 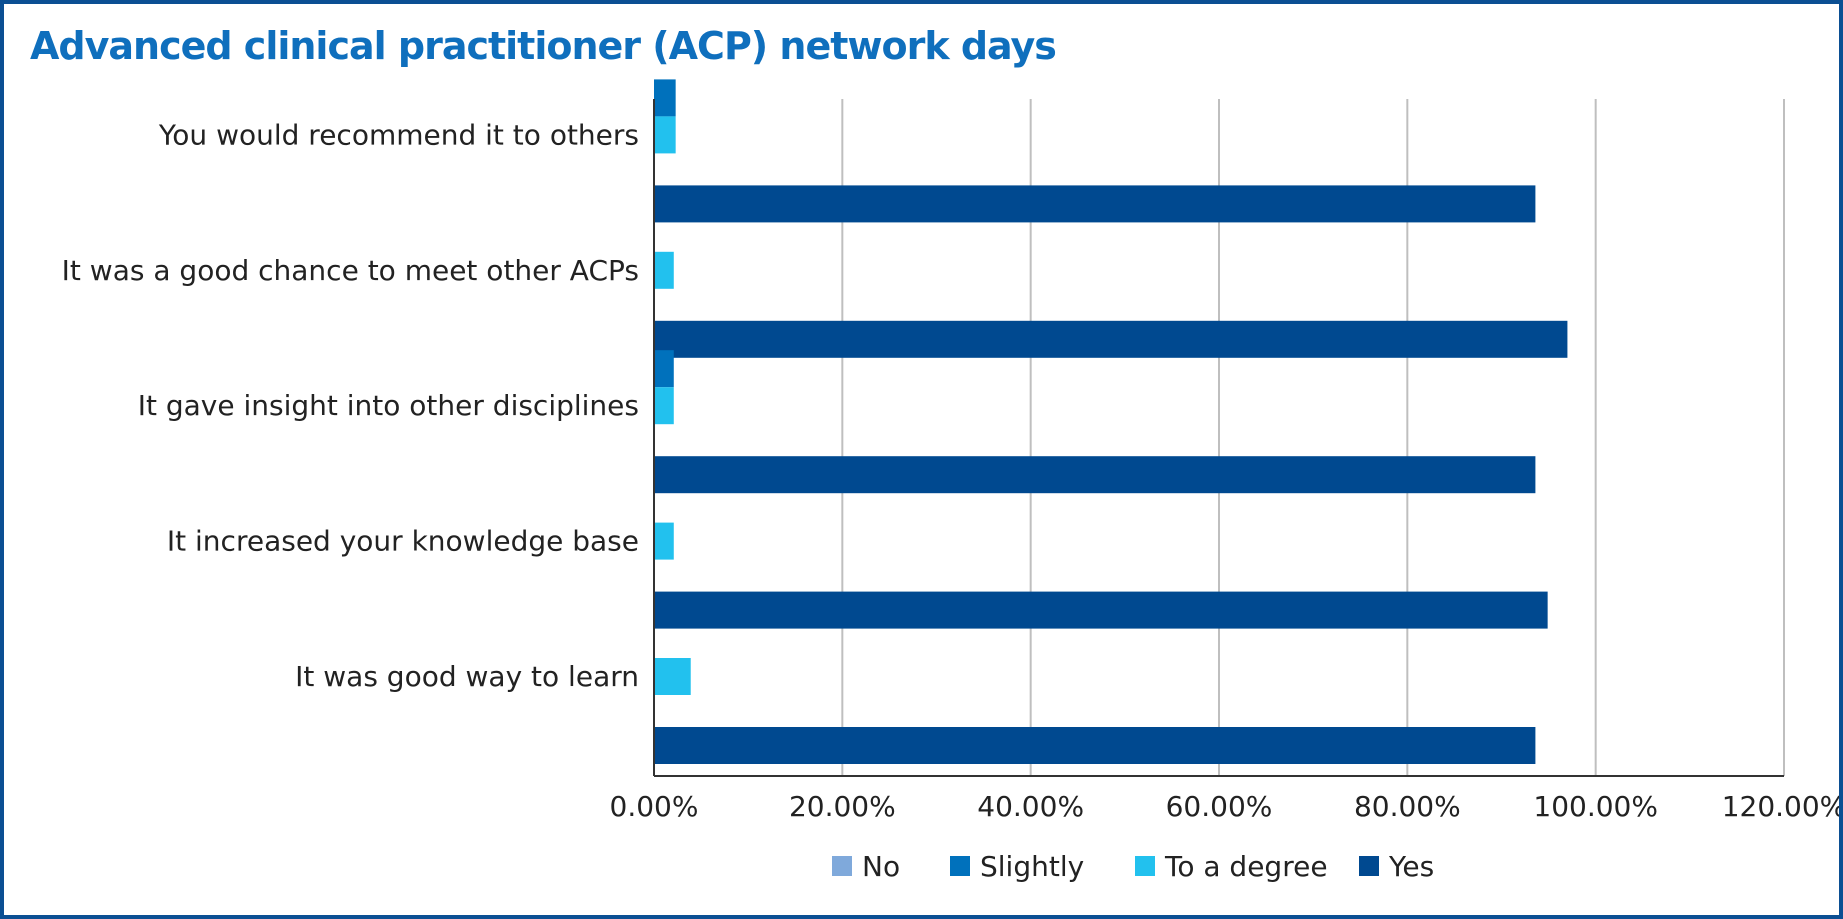 I want to click on legend-label: Yes, so click(x=1411, y=866).